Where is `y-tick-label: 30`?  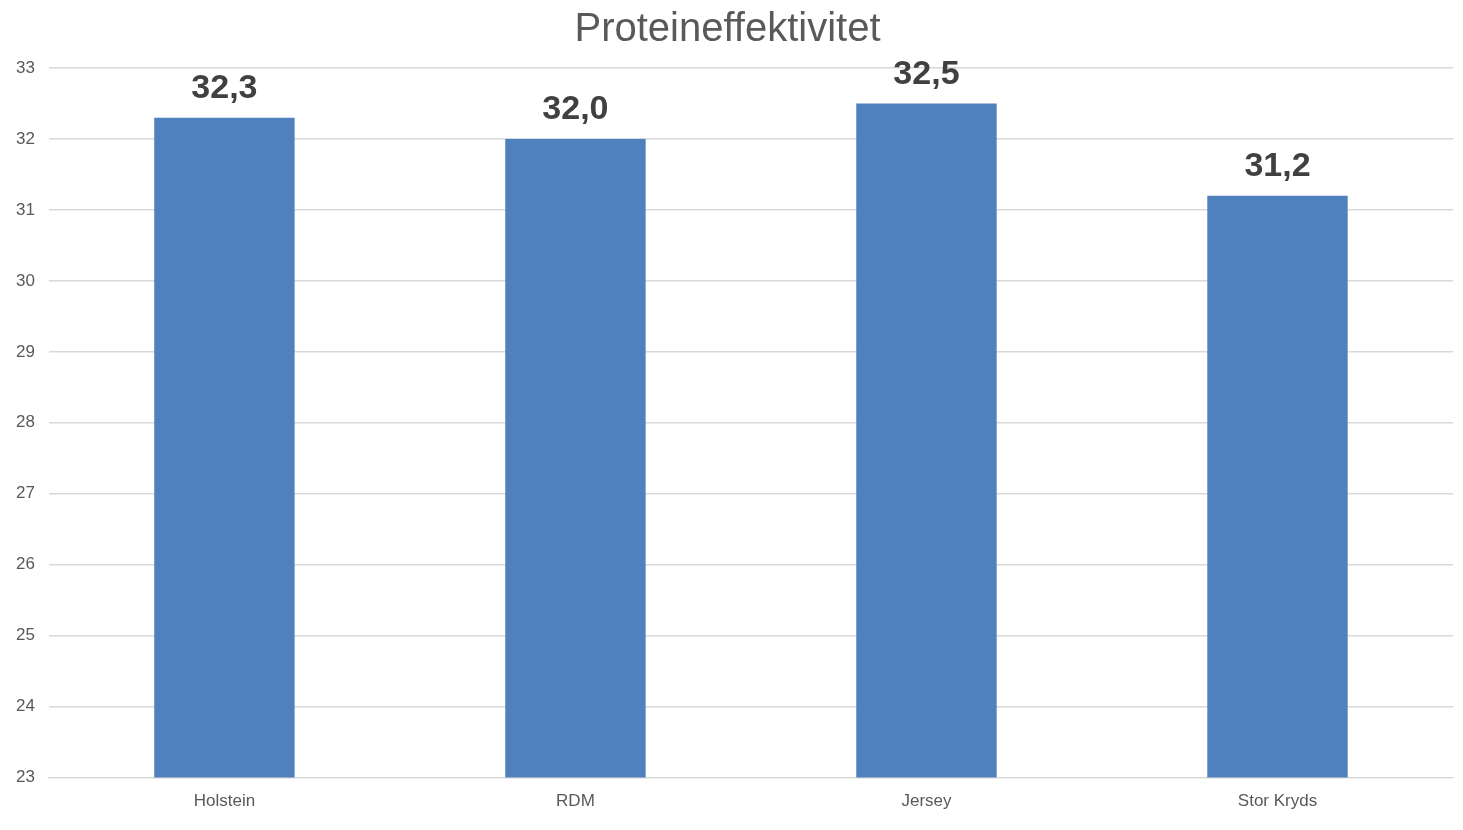 y-tick-label: 30 is located at coordinates (25, 280).